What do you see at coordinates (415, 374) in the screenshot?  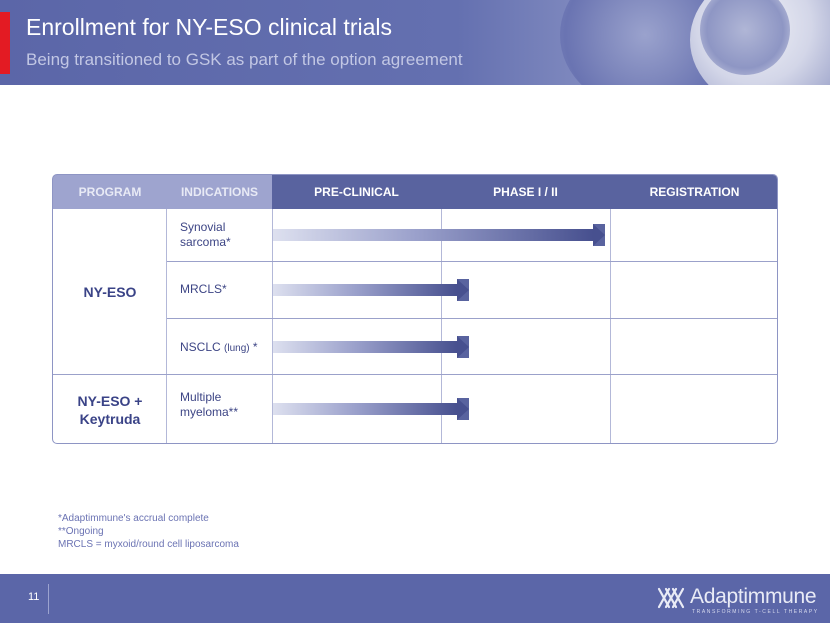 I see `group-divider` at bounding box center [415, 374].